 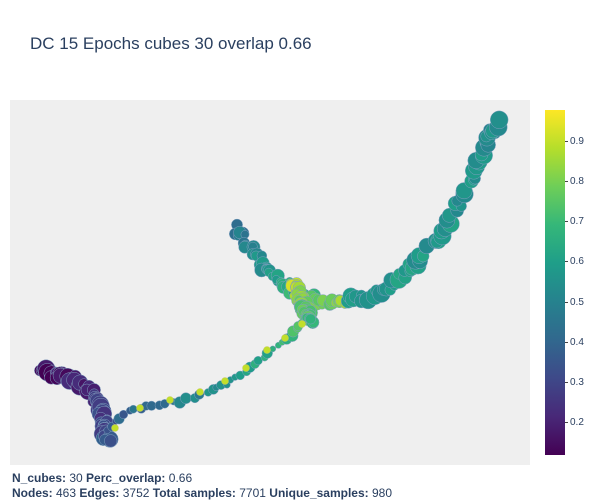 What do you see at coordinates (76, 478) in the screenshot?
I see `footer-line1-value-0: 30` at bounding box center [76, 478].